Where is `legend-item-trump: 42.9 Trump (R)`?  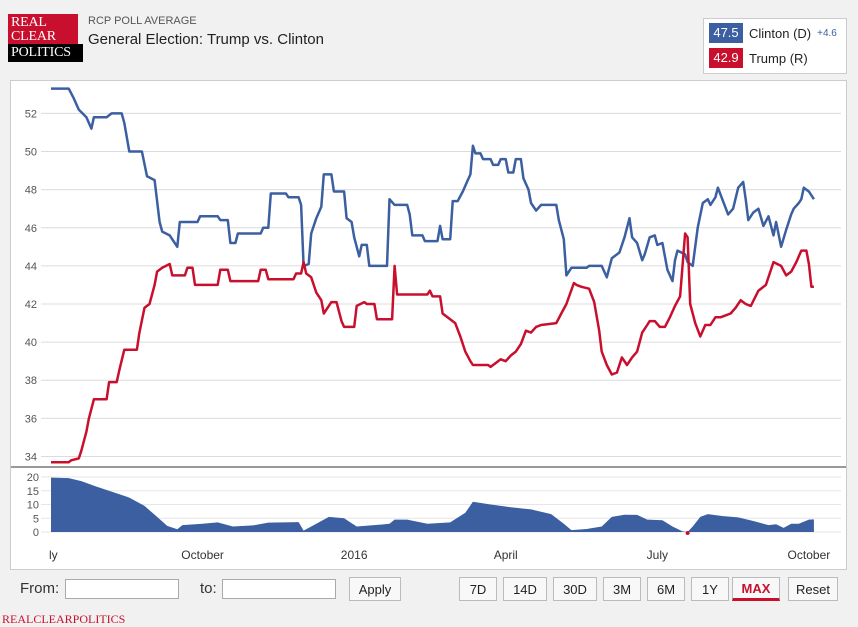
legend-item-trump: 42.9 Trump (R) is located at coordinates (758, 58).